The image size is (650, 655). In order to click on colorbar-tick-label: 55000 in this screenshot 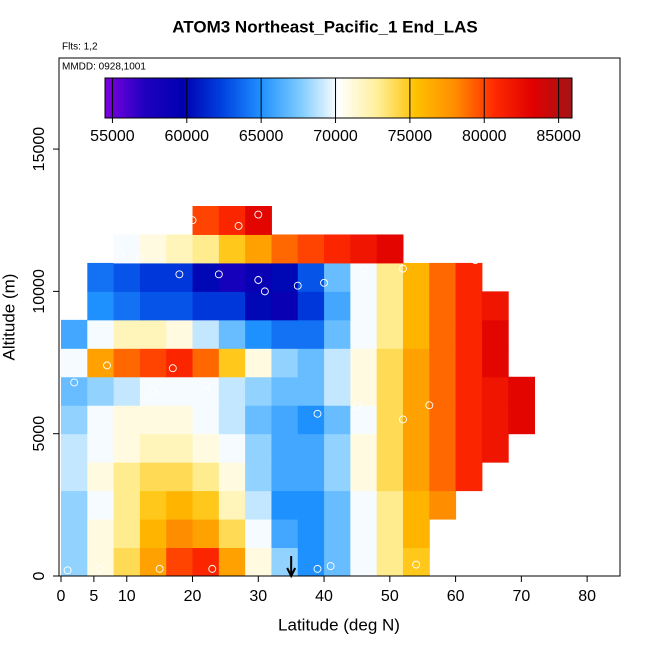, I will do `click(112, 136)`.